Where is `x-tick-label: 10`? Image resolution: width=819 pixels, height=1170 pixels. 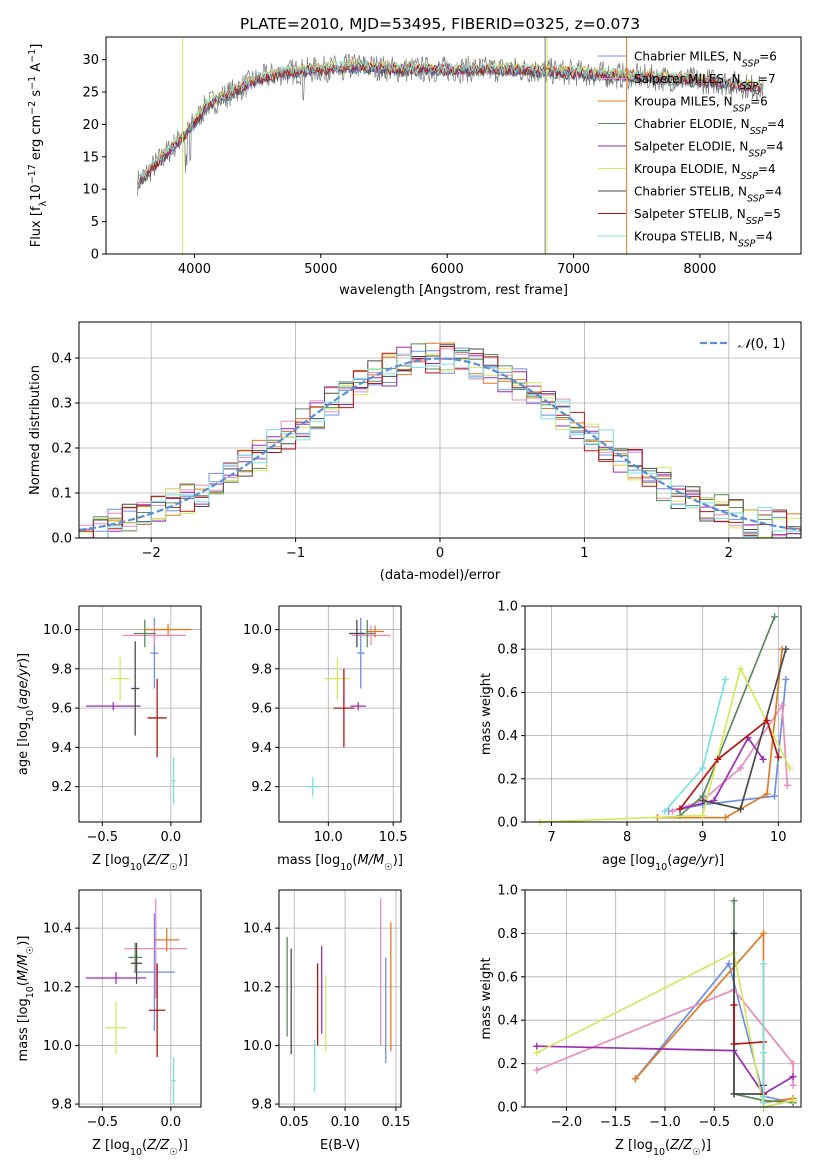
x-tick-label: 10 is located at coordinates (778, 837).